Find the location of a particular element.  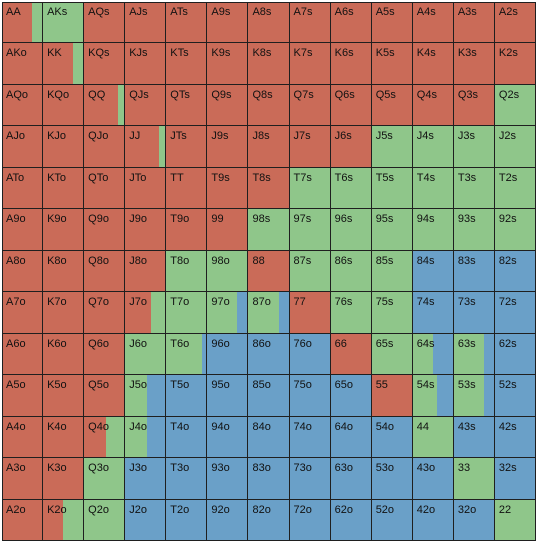

hand-cell: T8o is located at coordinates (187, 271).